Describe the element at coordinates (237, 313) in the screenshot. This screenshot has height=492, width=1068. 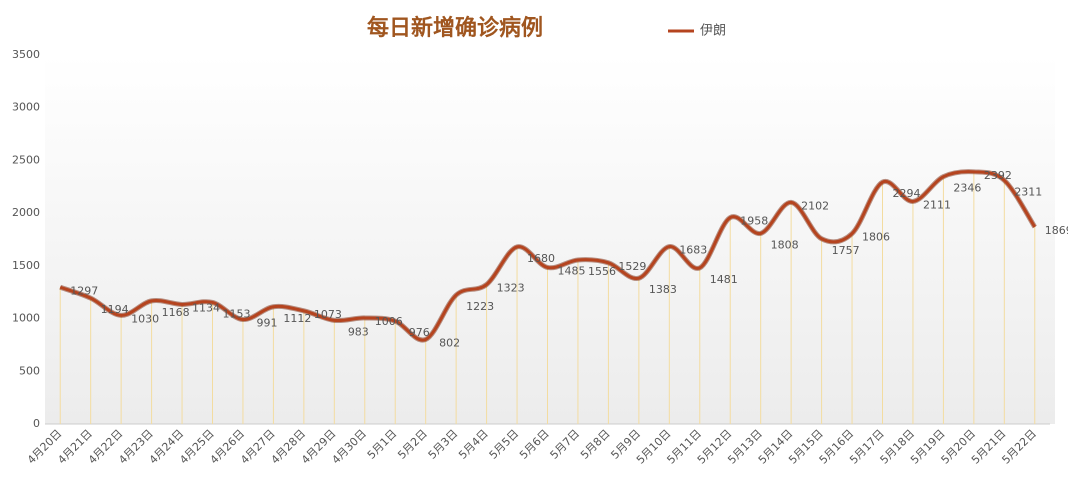
I see `data-label: 1153` at that location.